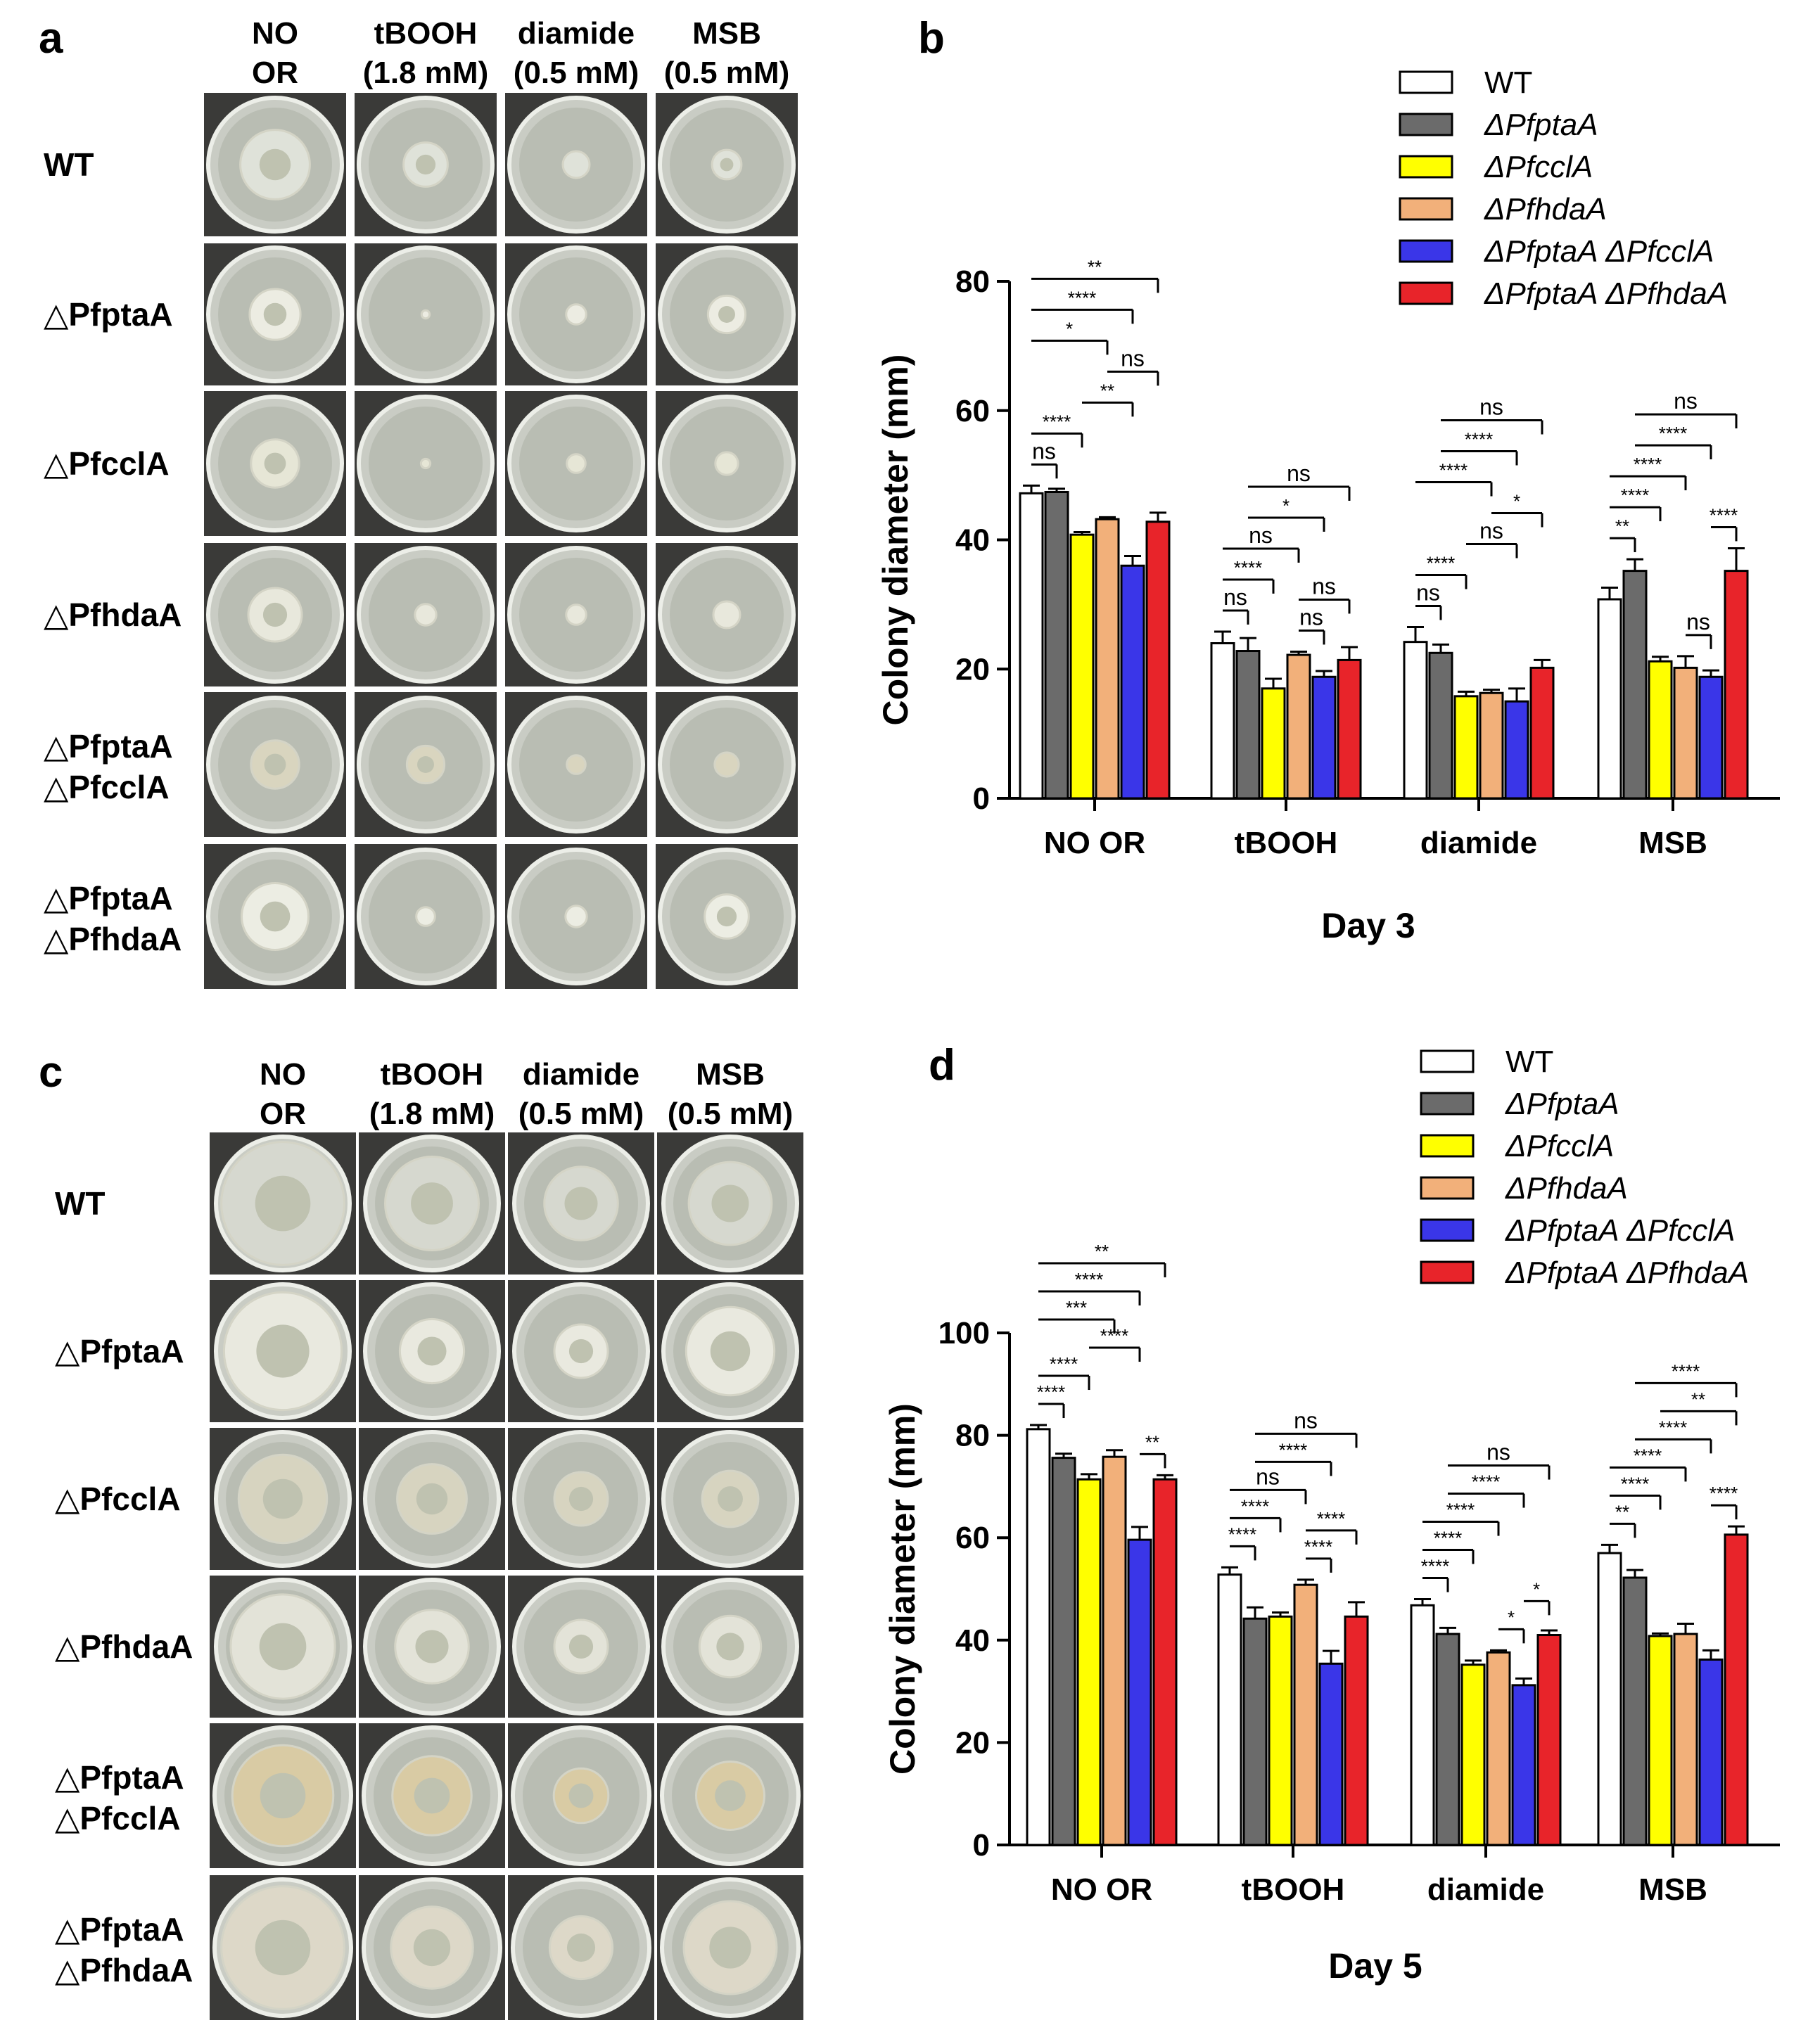  I want to click on category-label: MSB, so click(1672, 843).